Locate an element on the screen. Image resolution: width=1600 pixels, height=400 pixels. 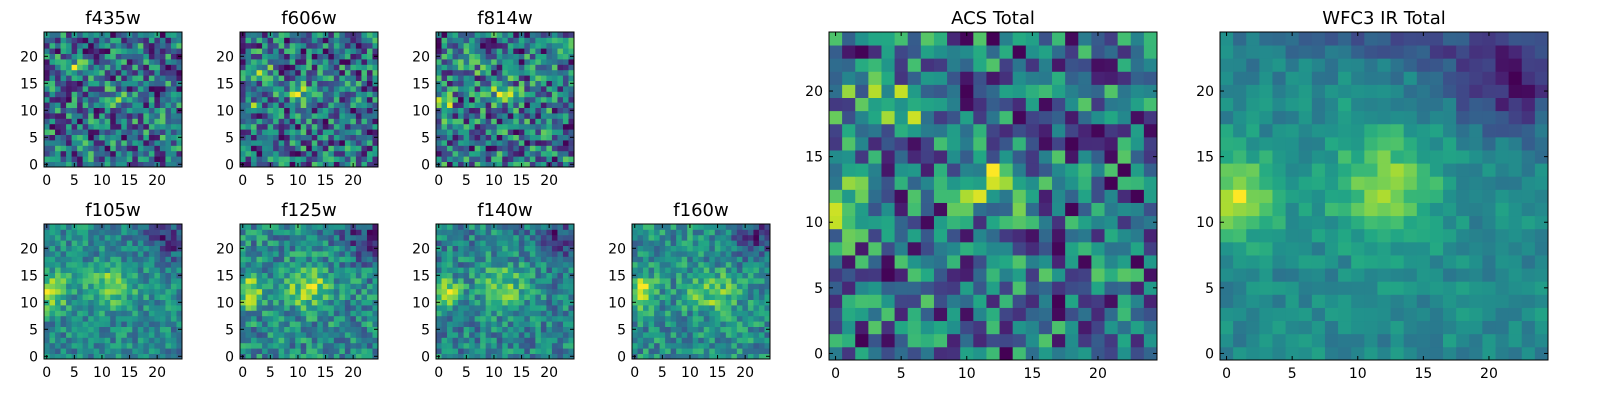
y-tick-label: 0 is located at coordinates (425, 165).